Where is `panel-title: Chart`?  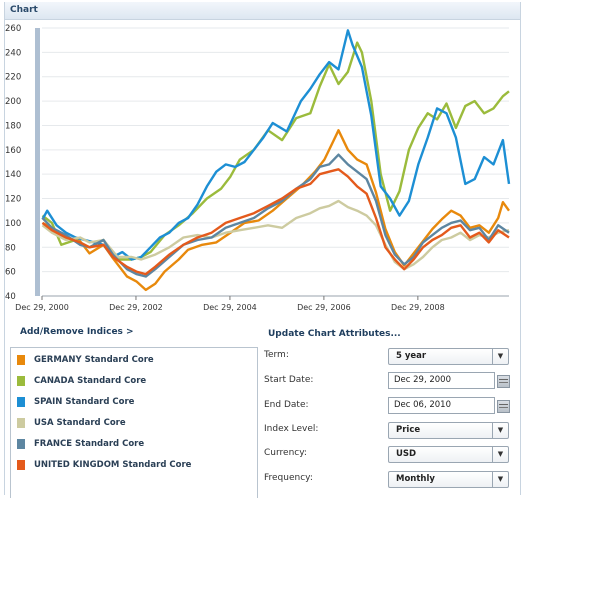
panel-title: Chart is located at coordinates (24, 10).